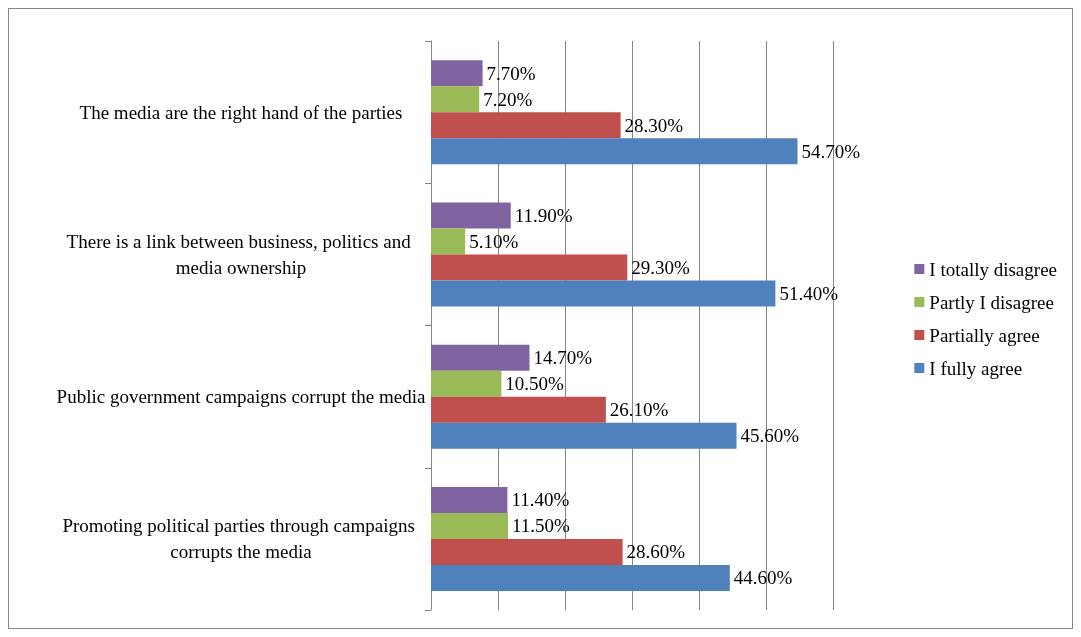  What do you see at coordinates (770, 436) in the screenshot?
I see `data-label: 45.60%` at bounding box center [770, 436].